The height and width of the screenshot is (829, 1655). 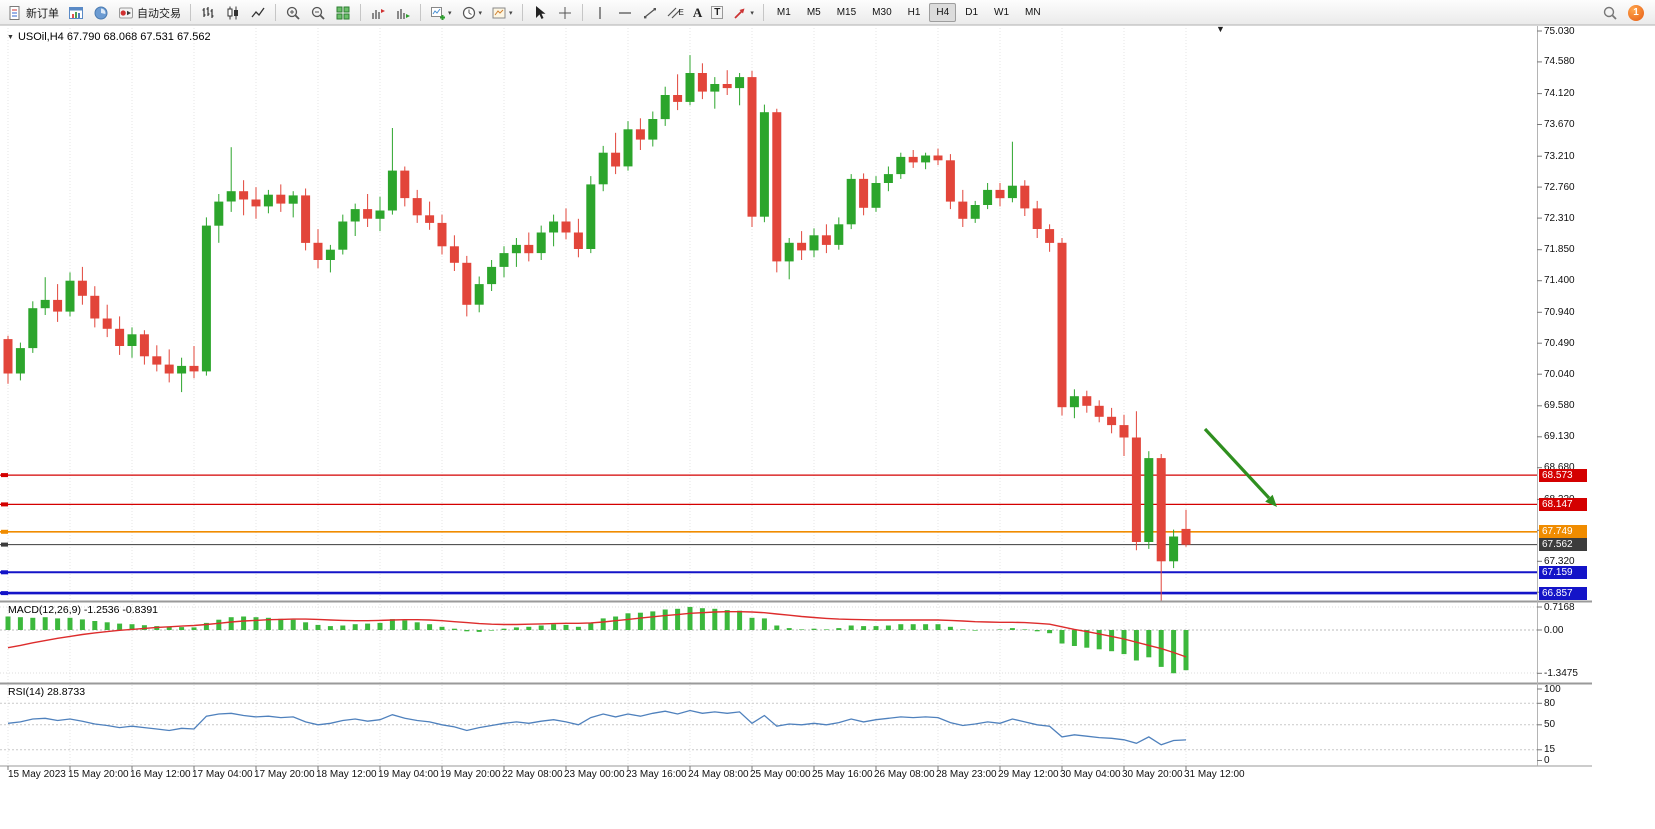 What do you see at coordinates (697, 12) in the screenshot?
I see `text-tool-button: A` at bounding box center [697, 12].